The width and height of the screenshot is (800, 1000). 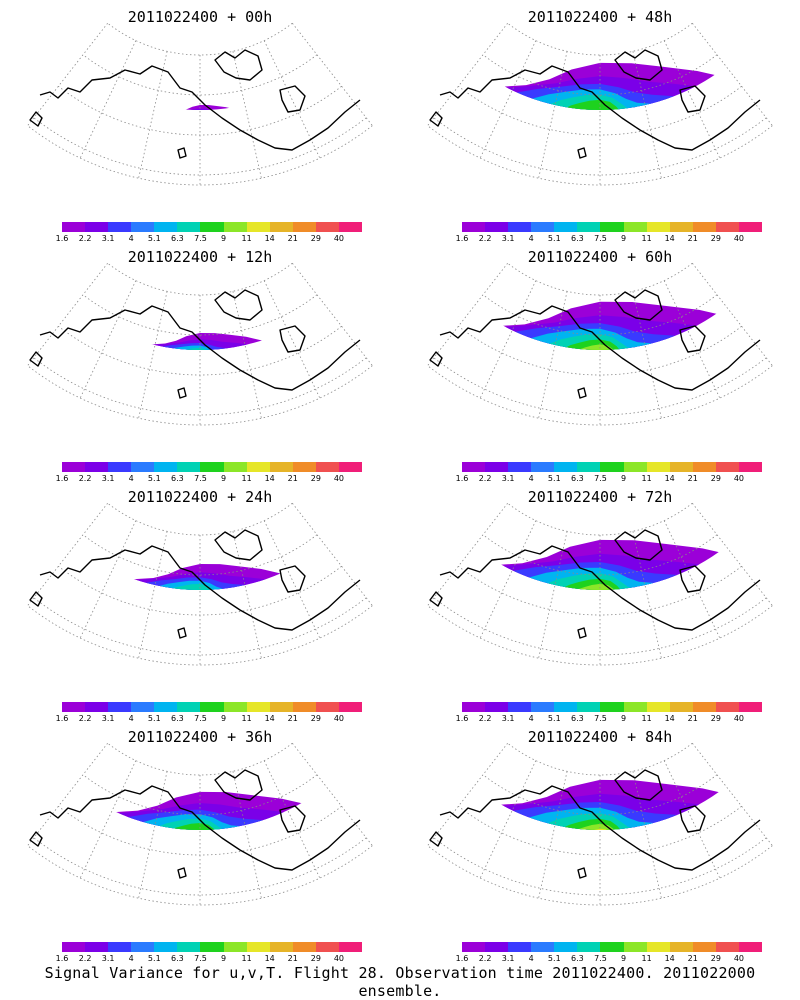 I want to click on variance-map, so click(x=200, y=824).